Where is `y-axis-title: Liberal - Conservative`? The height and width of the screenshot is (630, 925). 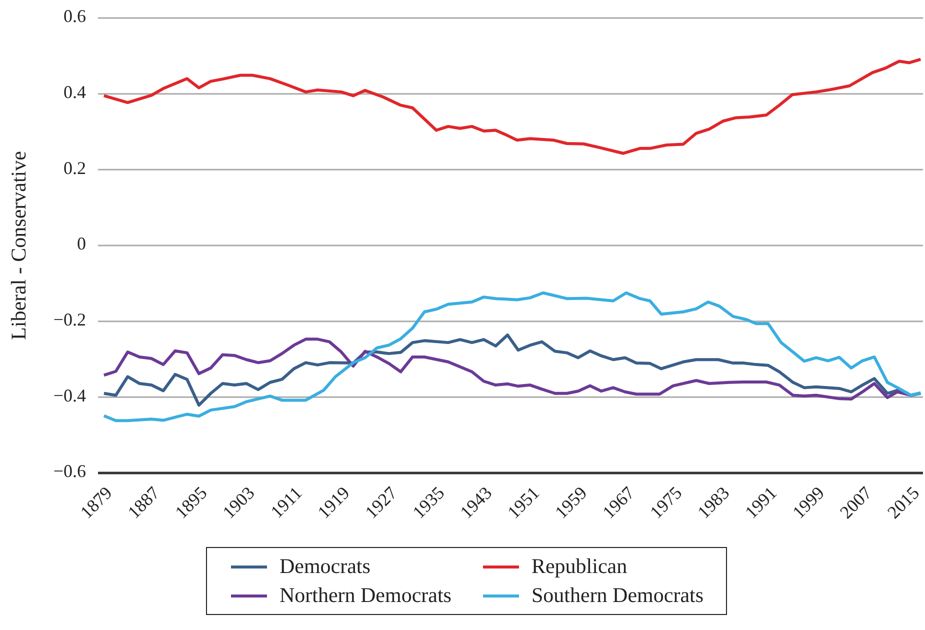 y-axis-title: Liberal - Conservative is located at coordinates (18, 245).